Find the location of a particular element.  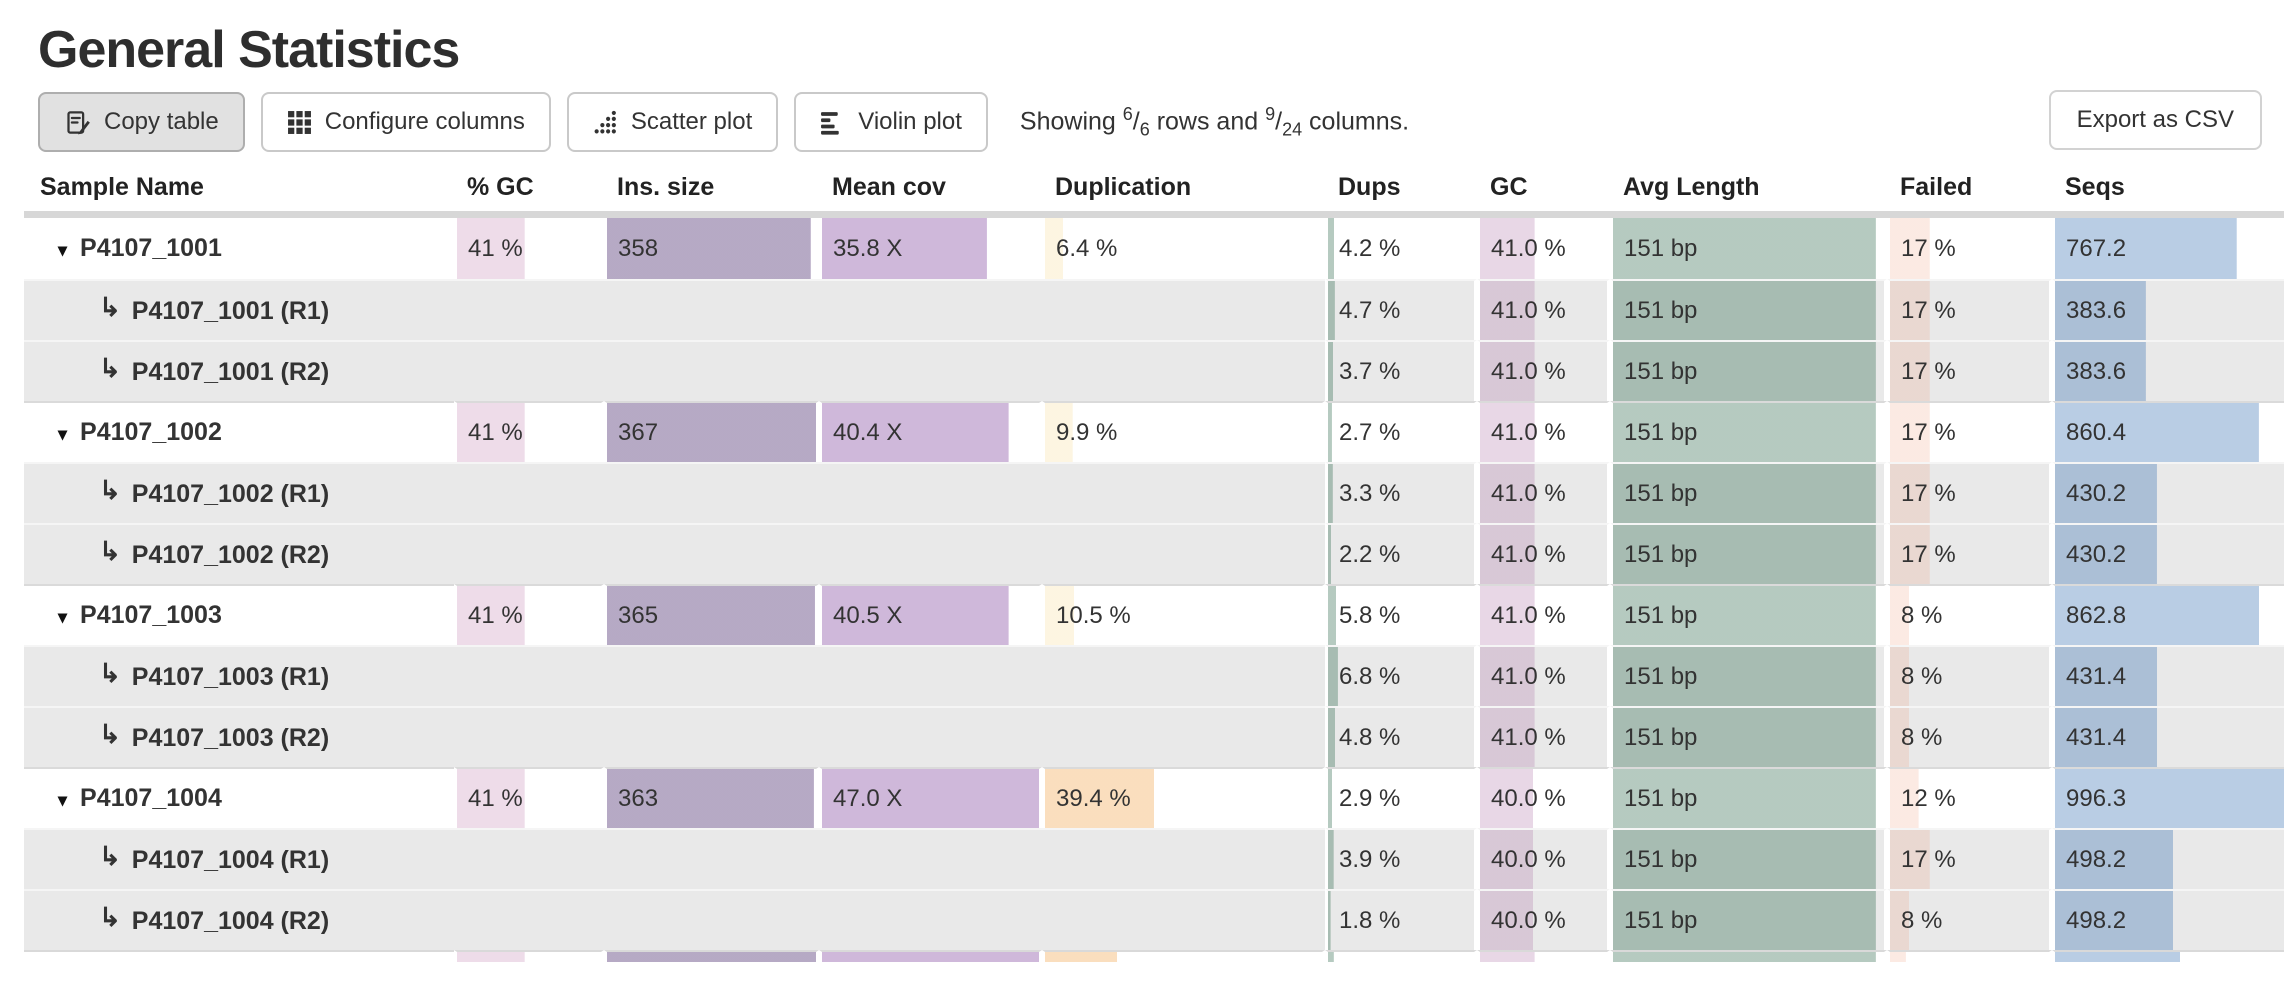

cell-value: 383.6 is located at coordinates (2096, 371).